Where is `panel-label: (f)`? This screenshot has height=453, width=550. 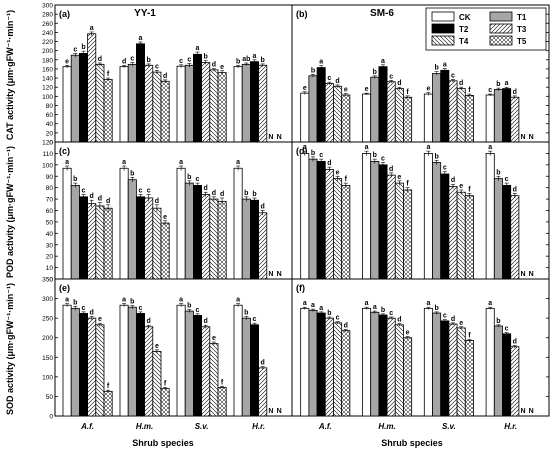 panel-label: (f) is located at coordinates (300, 288).